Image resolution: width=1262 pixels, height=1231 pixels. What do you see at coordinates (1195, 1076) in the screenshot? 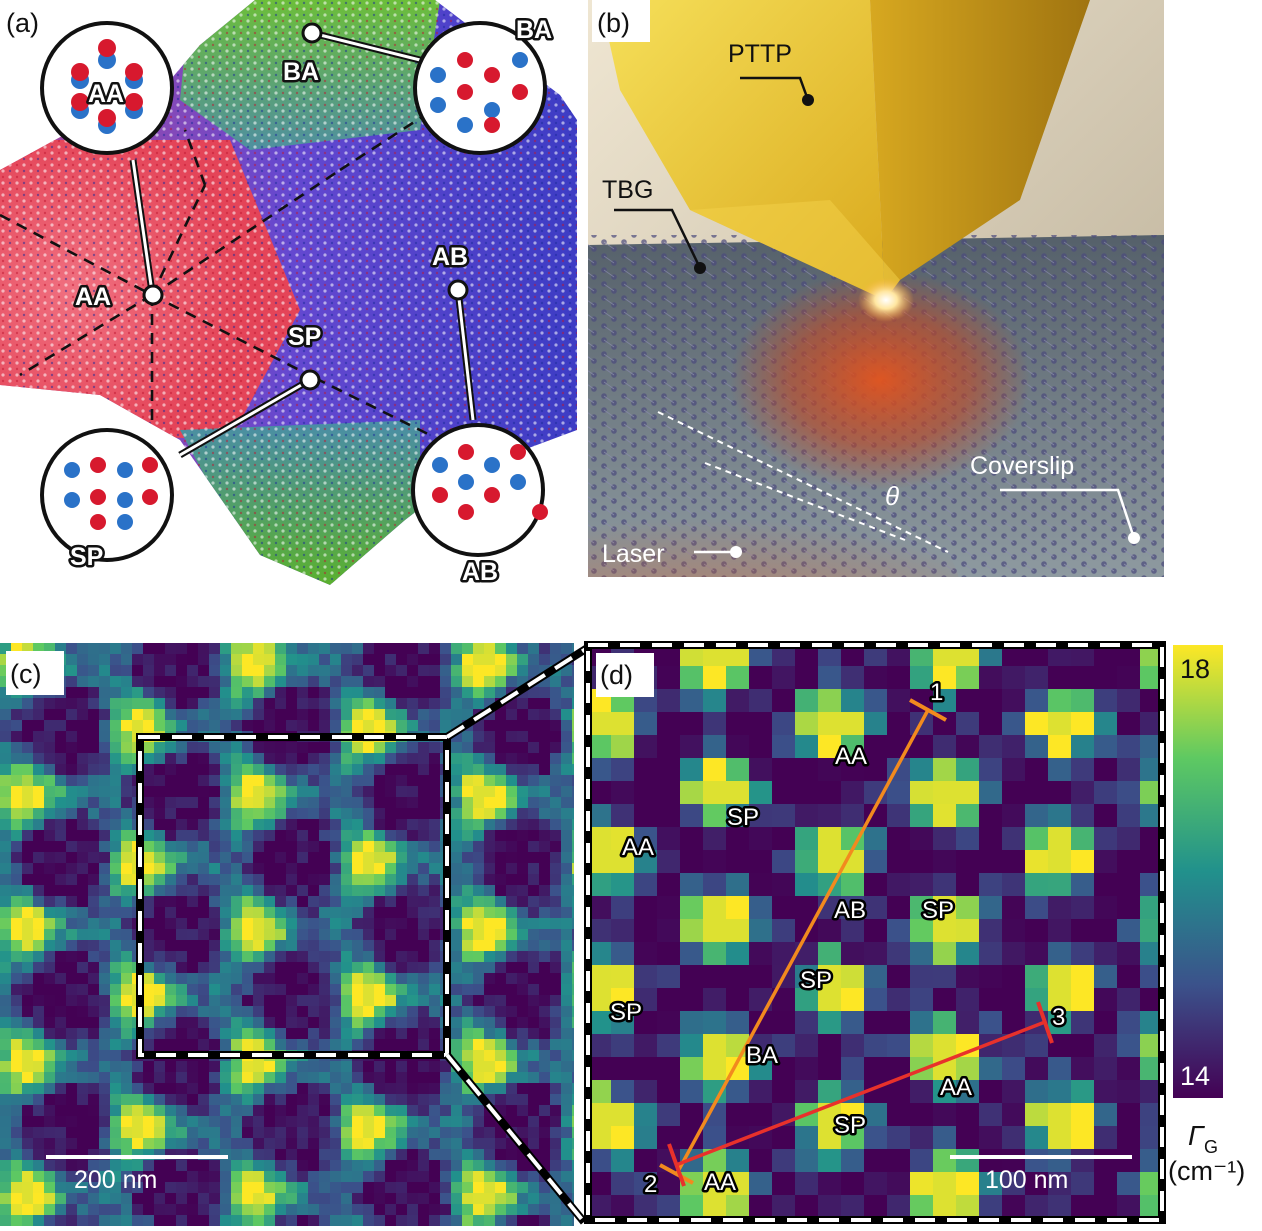
I see `colorbar-min: 14` at bounding box center [1195, 1076].